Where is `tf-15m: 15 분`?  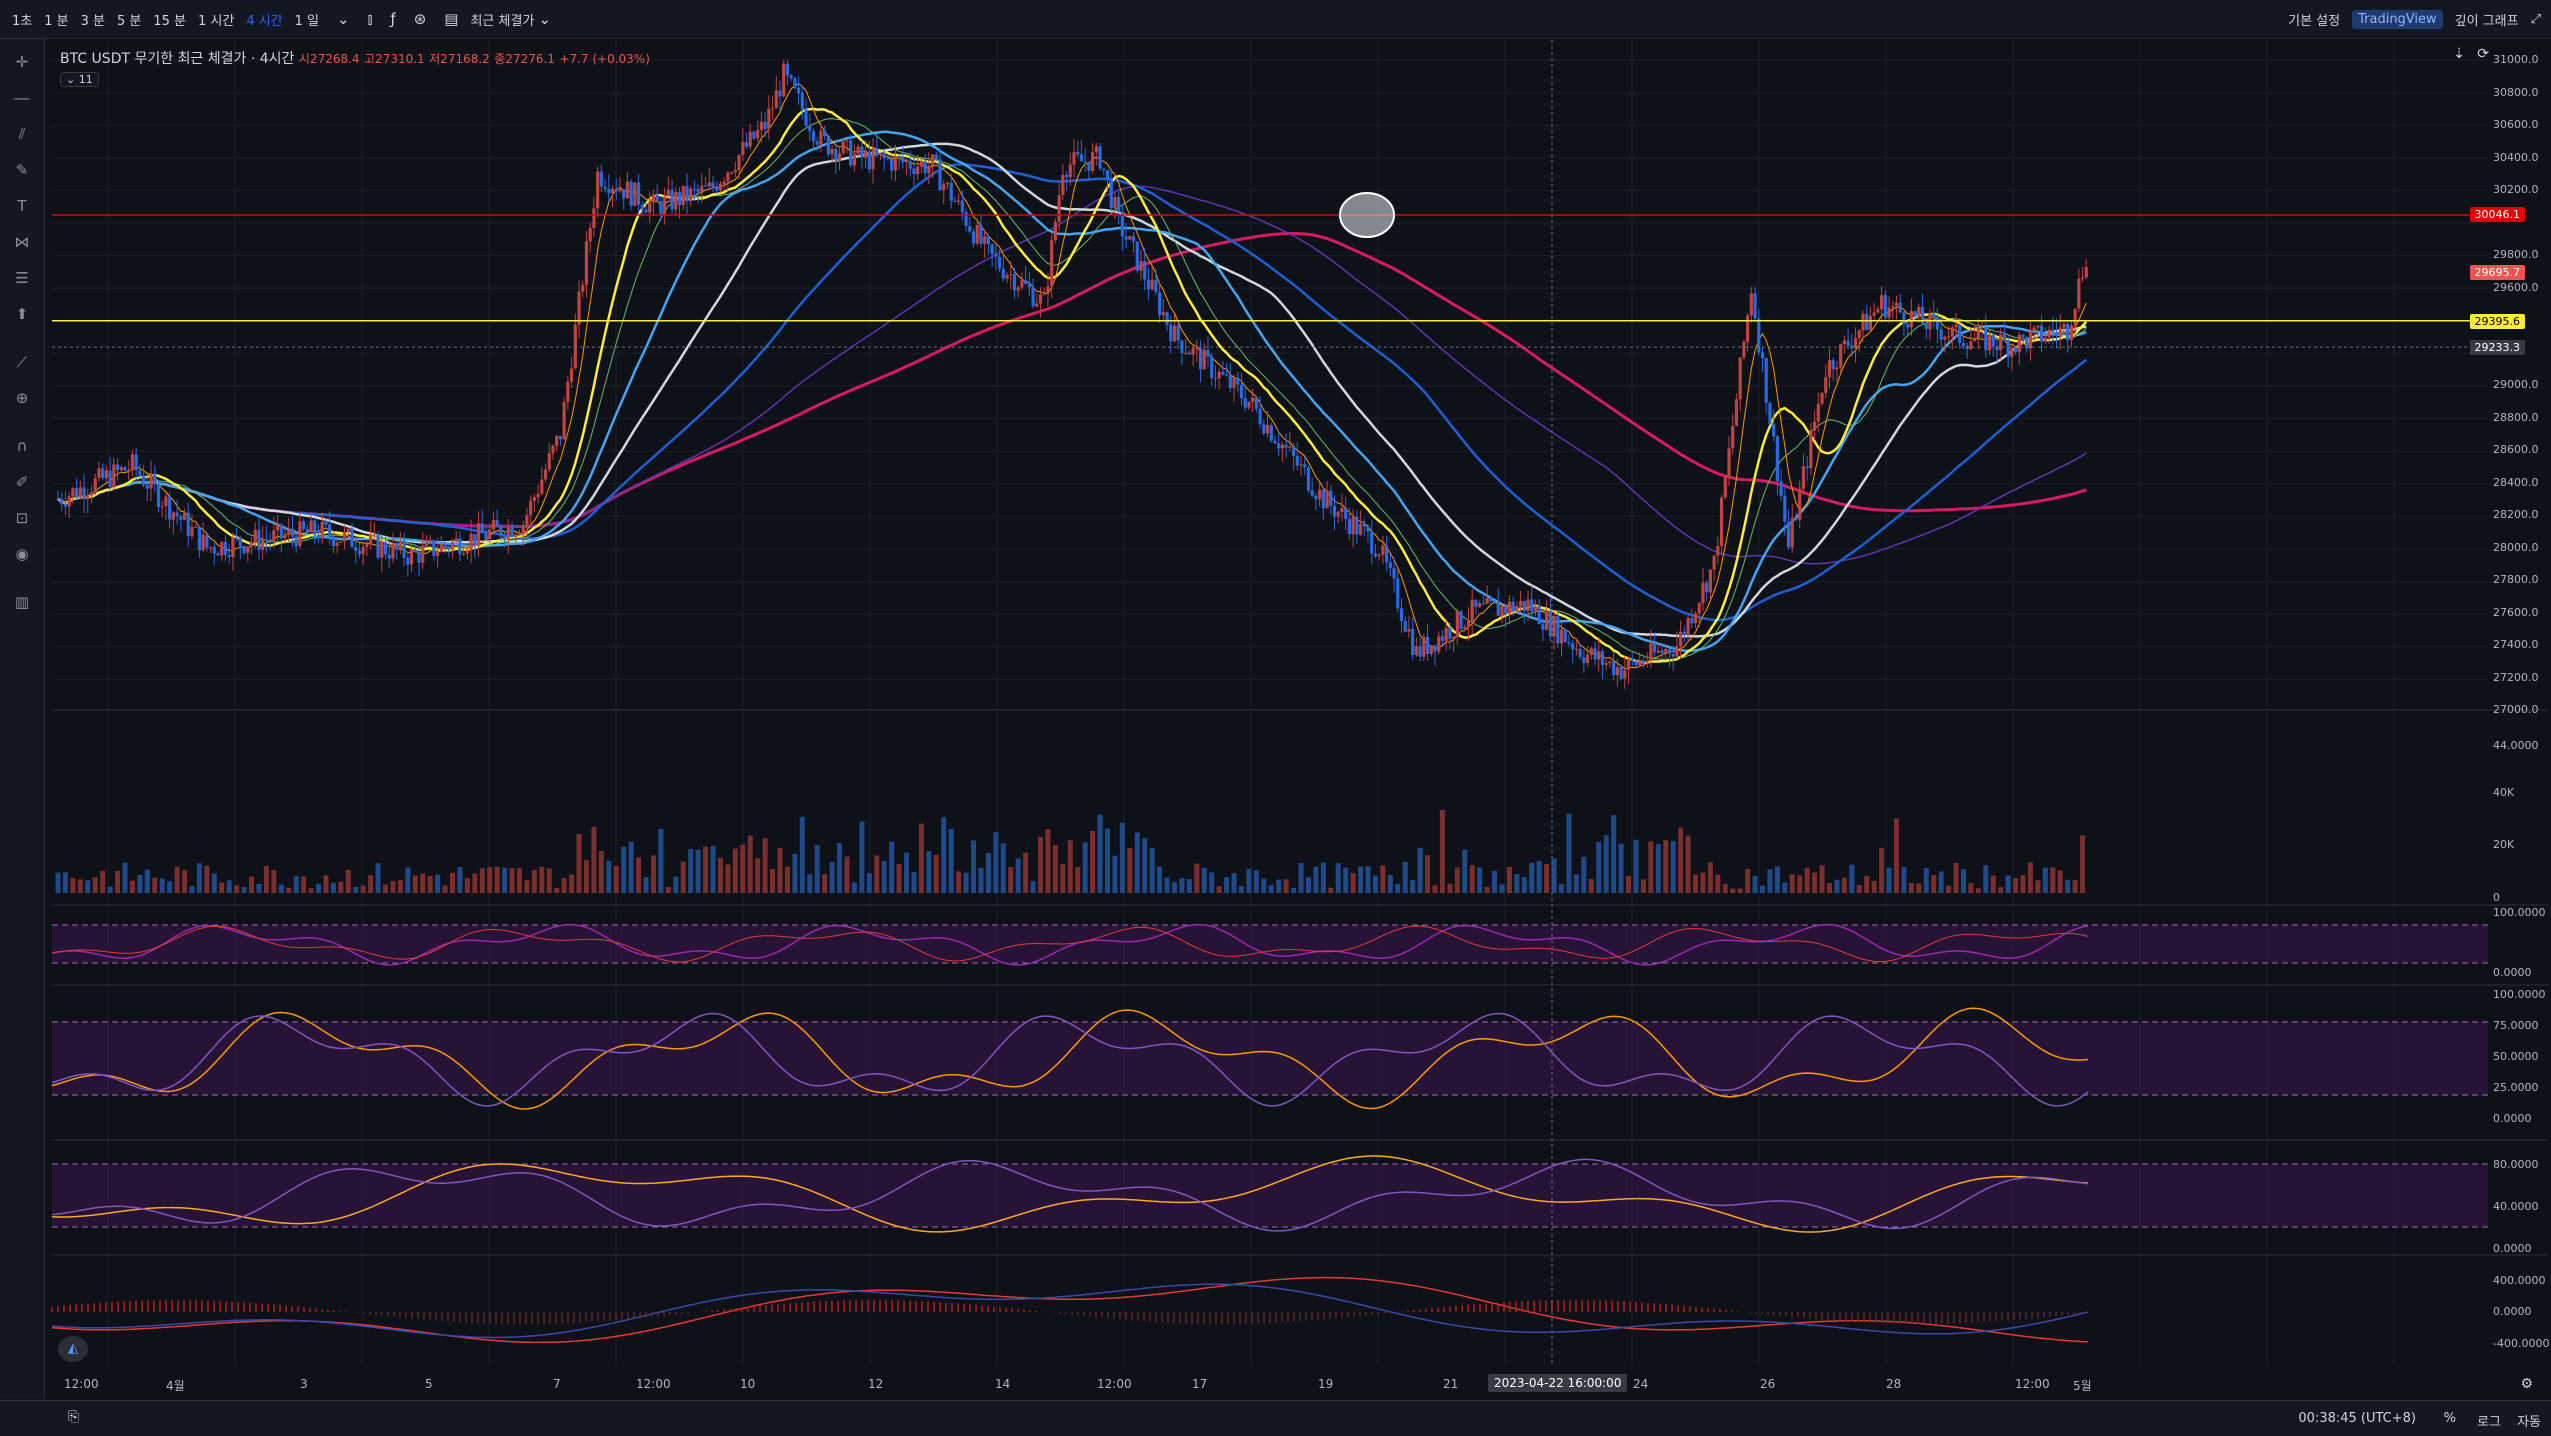 tf-15m: 15 분 is located at coordinates (169, 21).